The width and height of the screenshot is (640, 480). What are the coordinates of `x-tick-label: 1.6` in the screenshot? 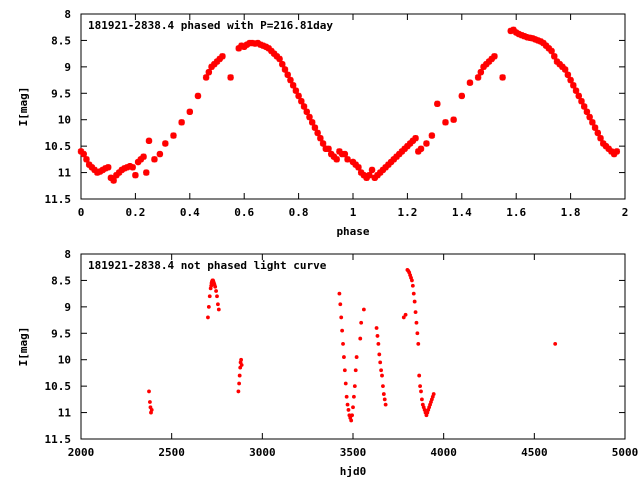 It's located at (516, 212).